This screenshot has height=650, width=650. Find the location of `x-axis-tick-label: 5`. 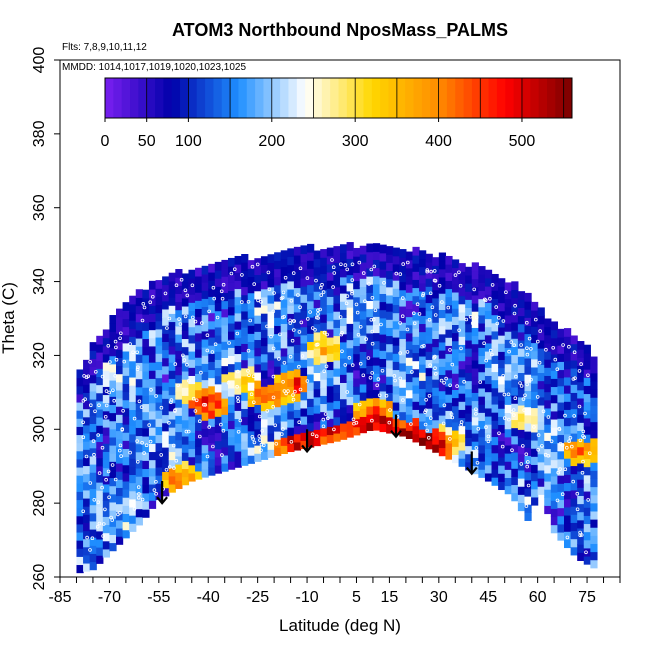

x-axis-tick-label: 5 is located at coordinates (356, 597).